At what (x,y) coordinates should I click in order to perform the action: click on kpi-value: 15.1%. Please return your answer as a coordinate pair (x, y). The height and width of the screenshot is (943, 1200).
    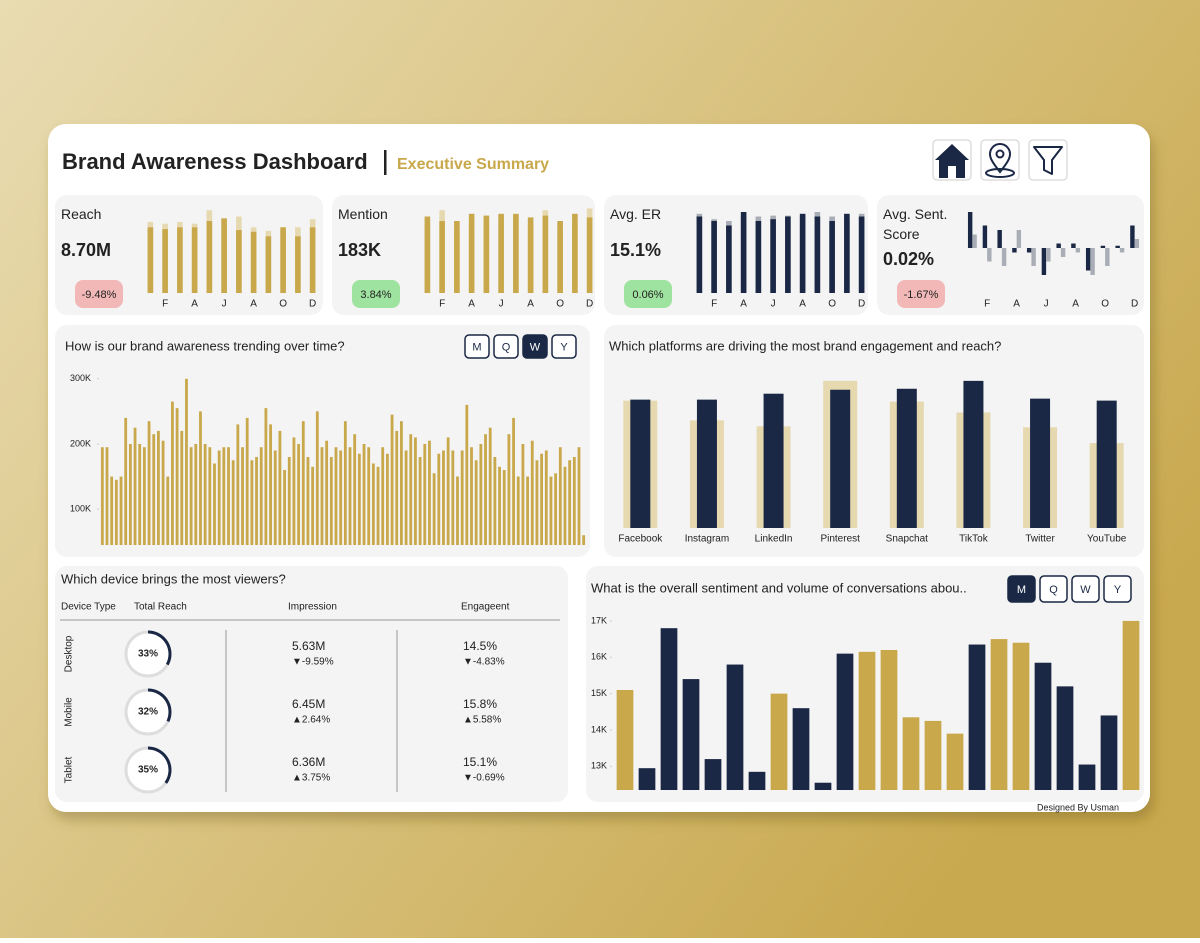
    Looking at the image, I should click on (635, 250).